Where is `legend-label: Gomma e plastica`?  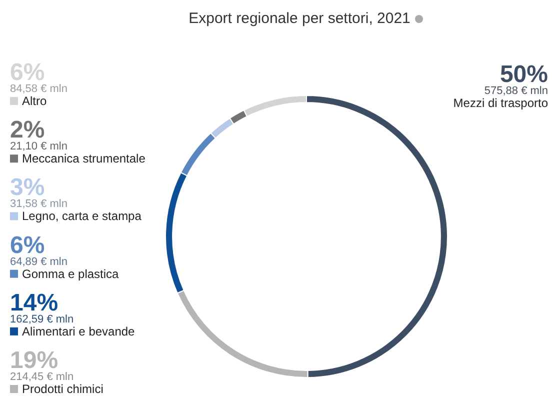
legend-label: Gomma e plastica is located at coordinates (71, 273).